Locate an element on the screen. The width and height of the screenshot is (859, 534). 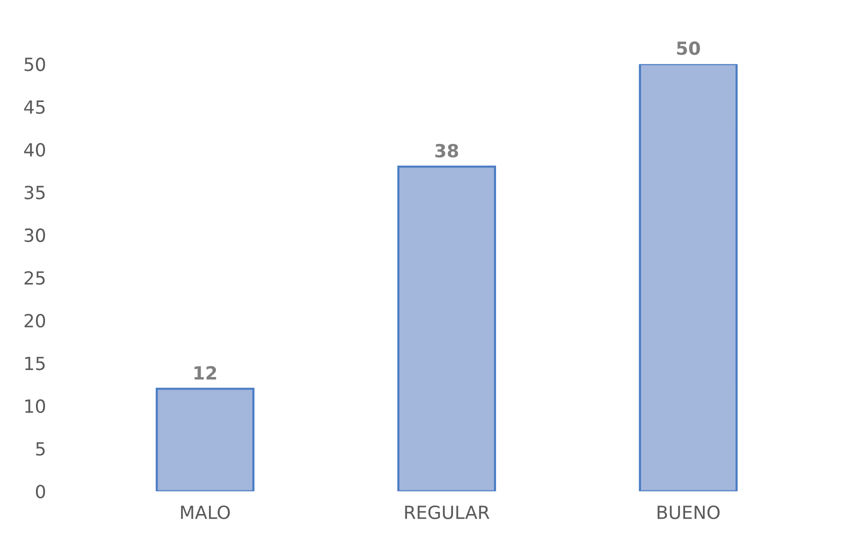
y-tick-label: 5 is located at coordinates (40, 449).